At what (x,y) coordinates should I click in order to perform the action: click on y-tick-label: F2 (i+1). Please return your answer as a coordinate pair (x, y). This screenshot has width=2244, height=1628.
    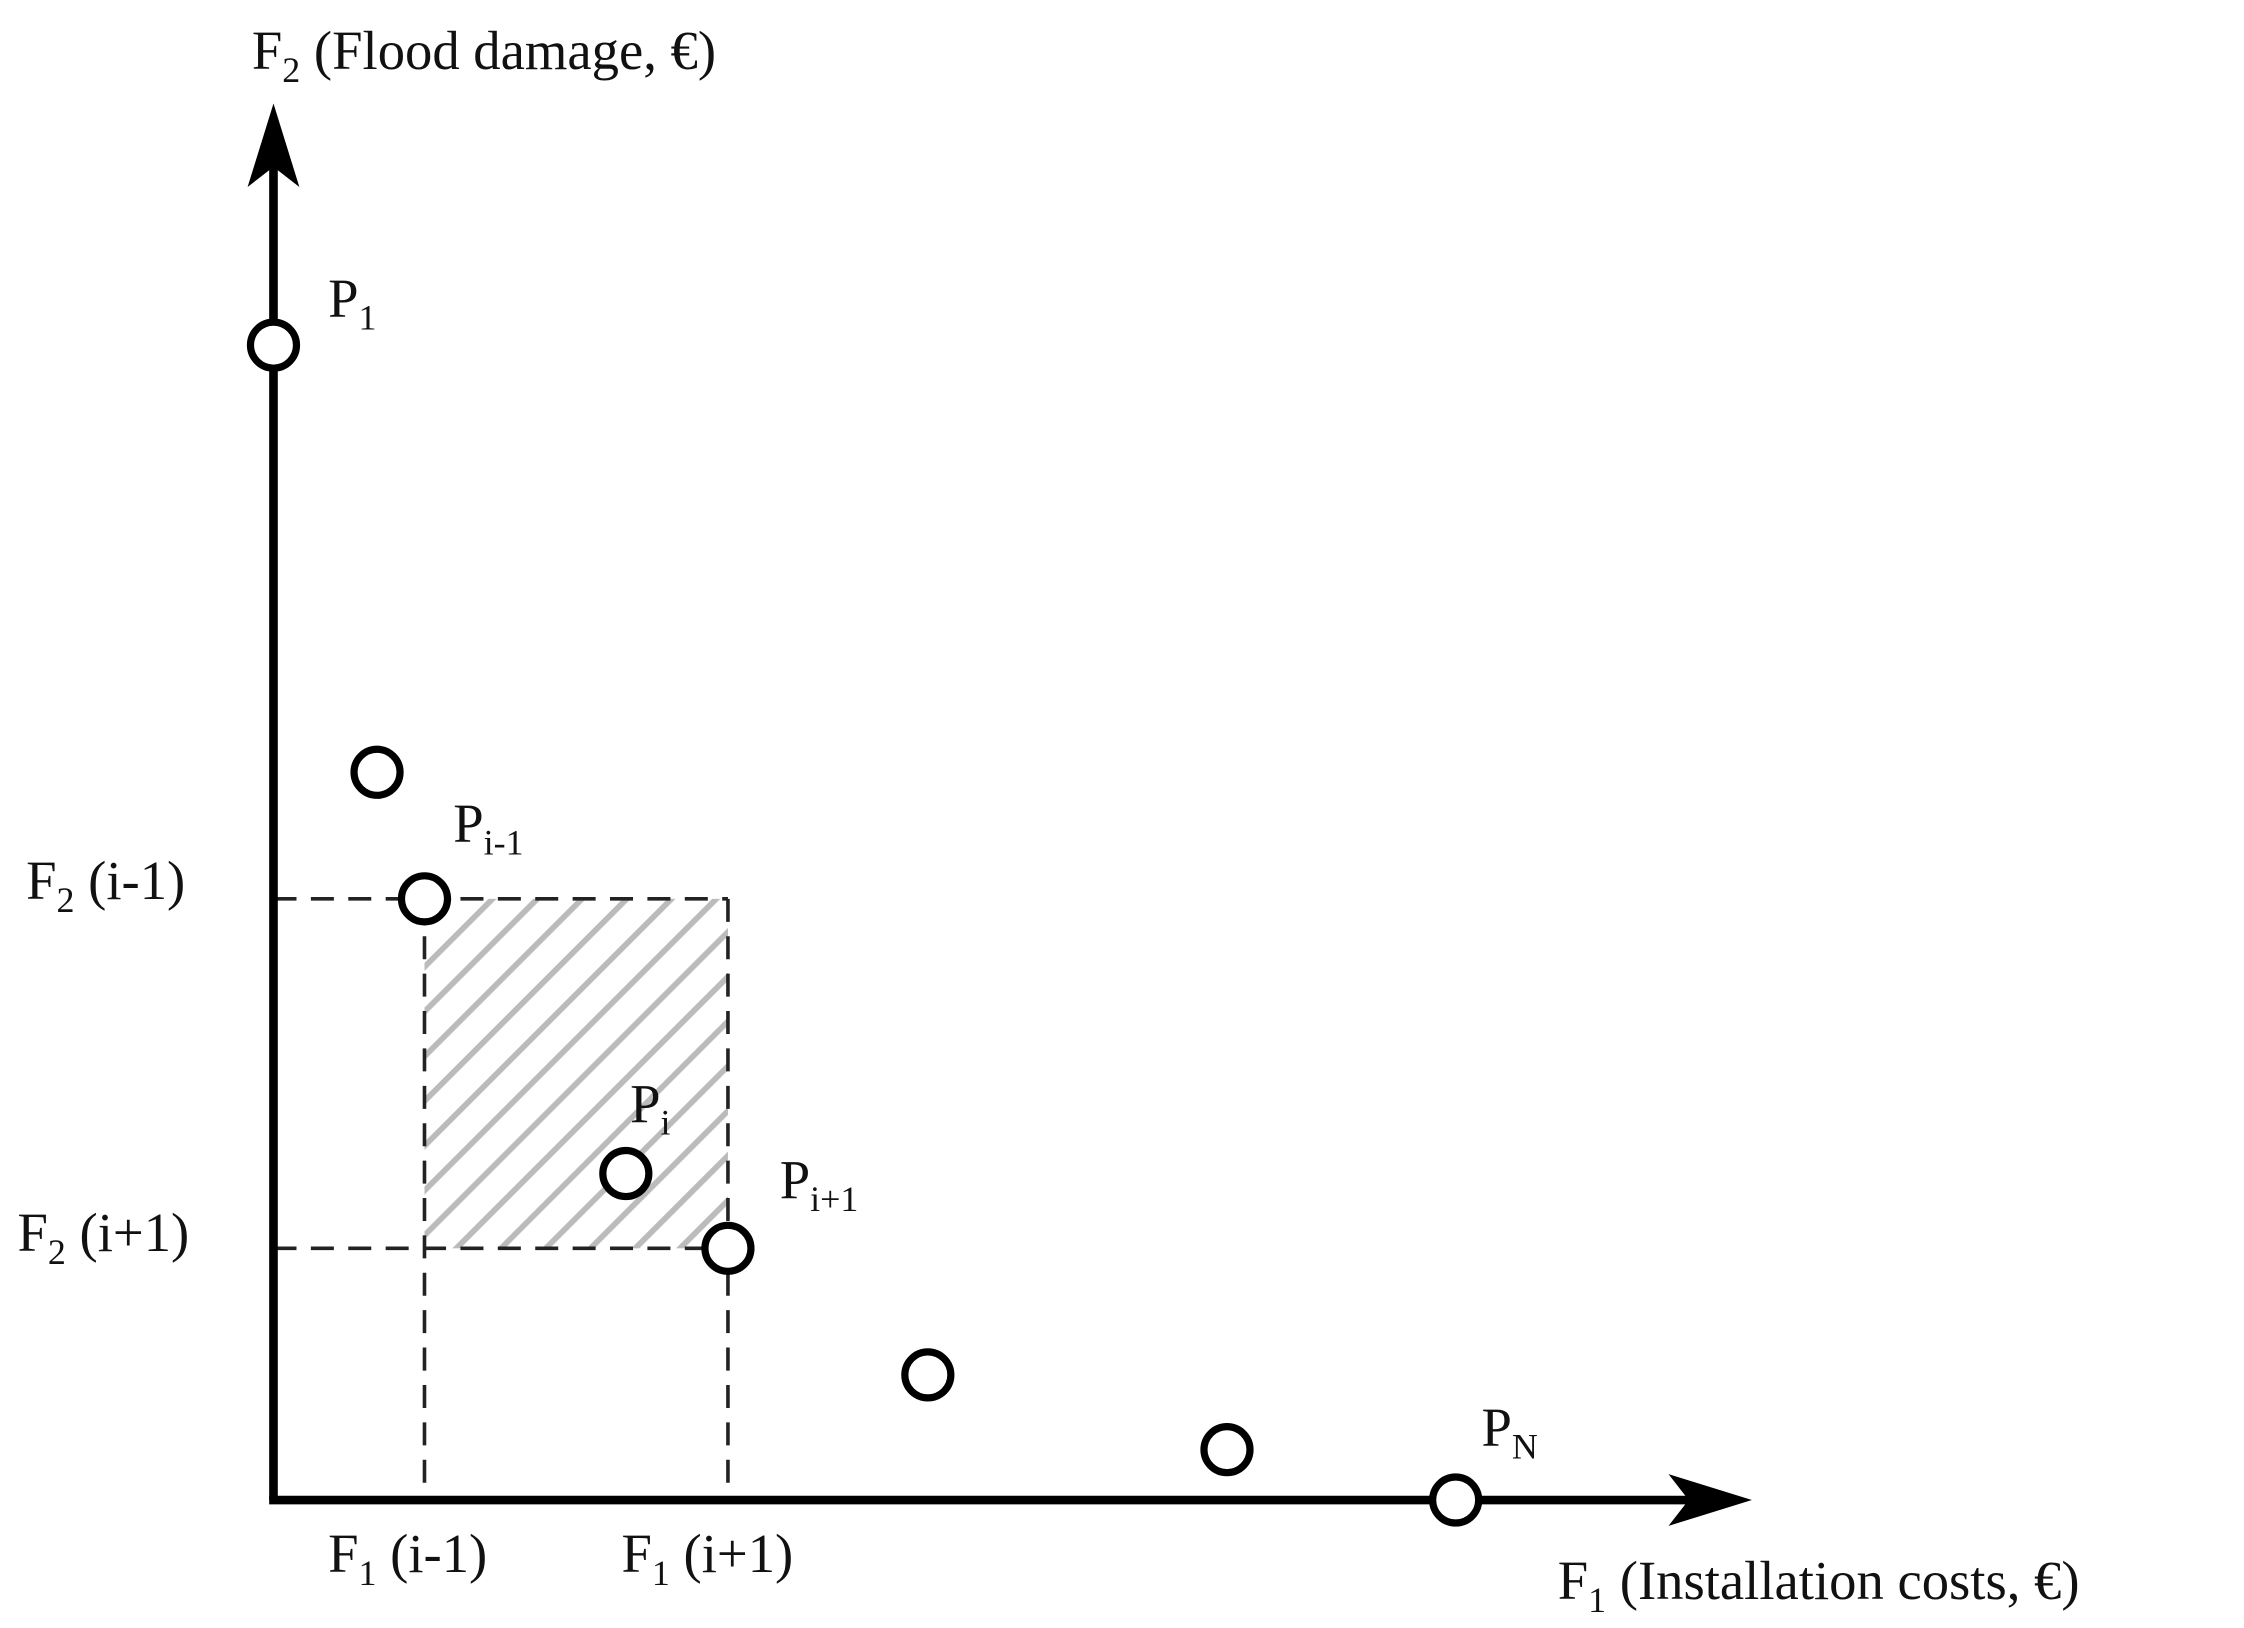
    Looking at the image, I should click on (103, 1237).